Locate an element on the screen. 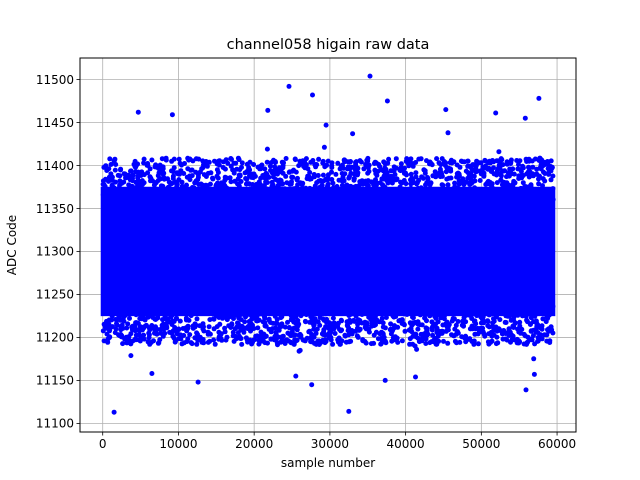 This screenshot has width=640, height=480. y-tick-label: 11350 is located at coordinates (55, 209).